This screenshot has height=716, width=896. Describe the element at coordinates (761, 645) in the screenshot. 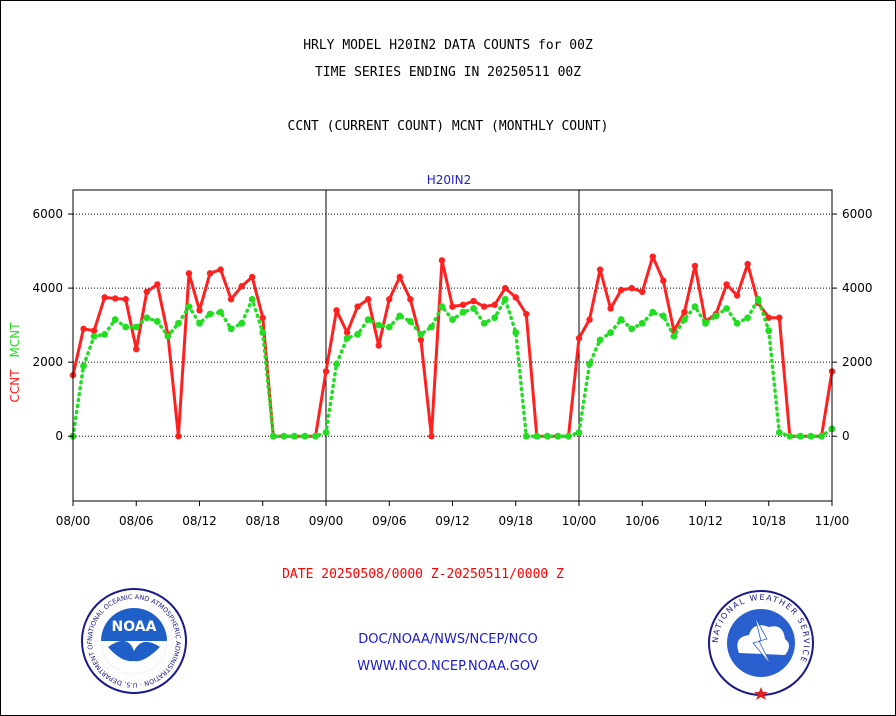

I see `nws-logo: NATIONAL WEATHER SERVICE` at that location.